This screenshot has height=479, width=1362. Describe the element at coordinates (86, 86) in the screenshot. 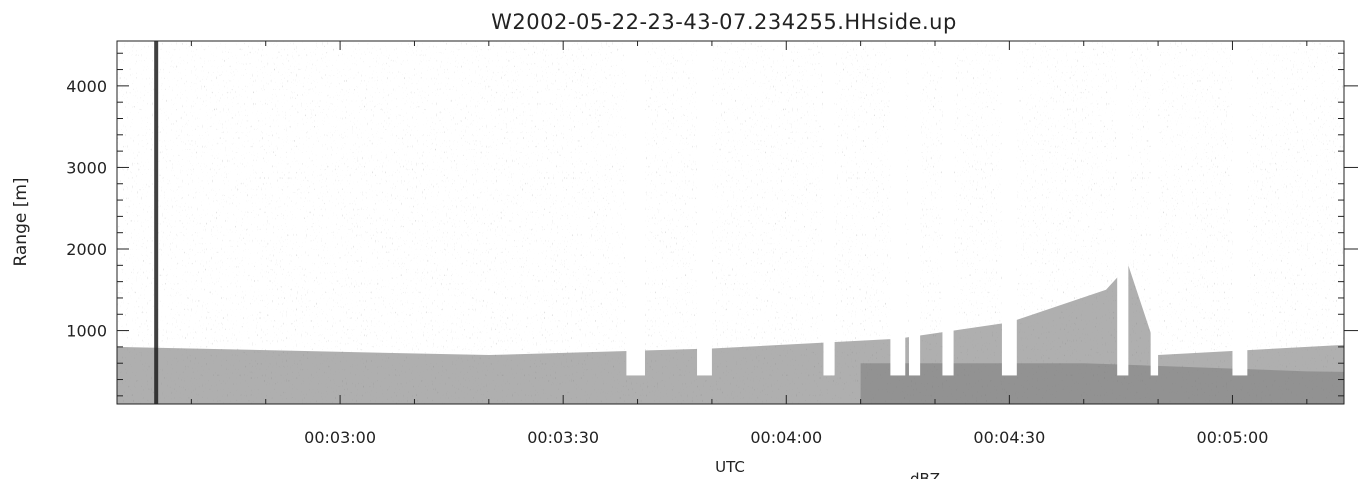

I see `y-tick-label: 4000` at that location.